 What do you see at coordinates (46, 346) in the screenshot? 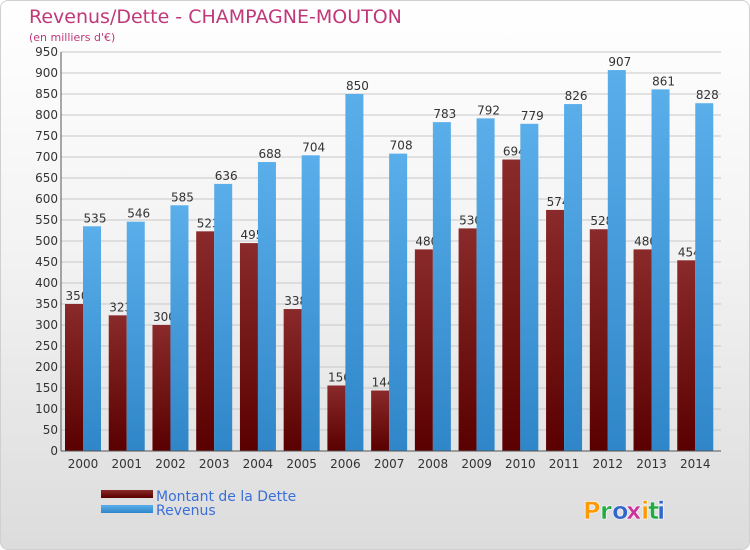
I see `y-tick-label: 250` at bounding box center [46, 346].